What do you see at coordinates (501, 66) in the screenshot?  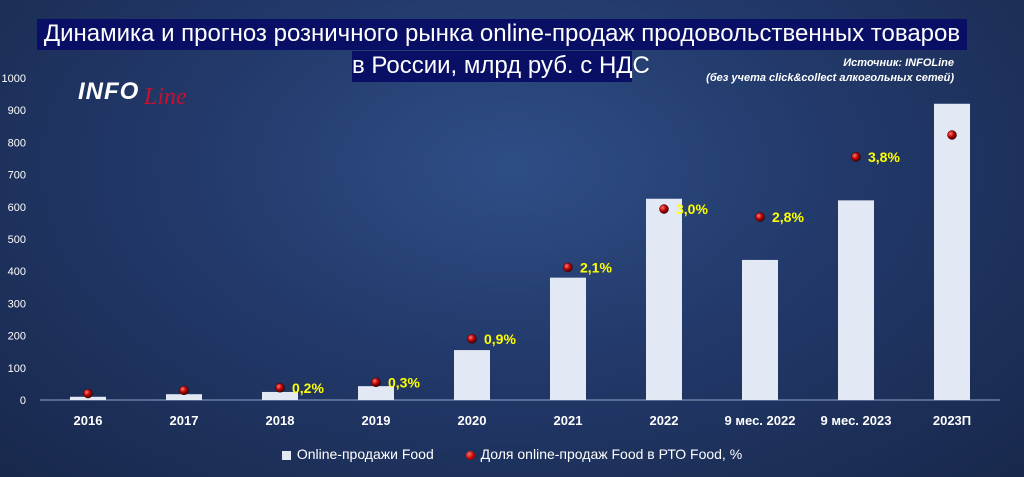 I see `chart-title-line2: в России, млрд руб. с НДС` at bounding box center [501, 66].